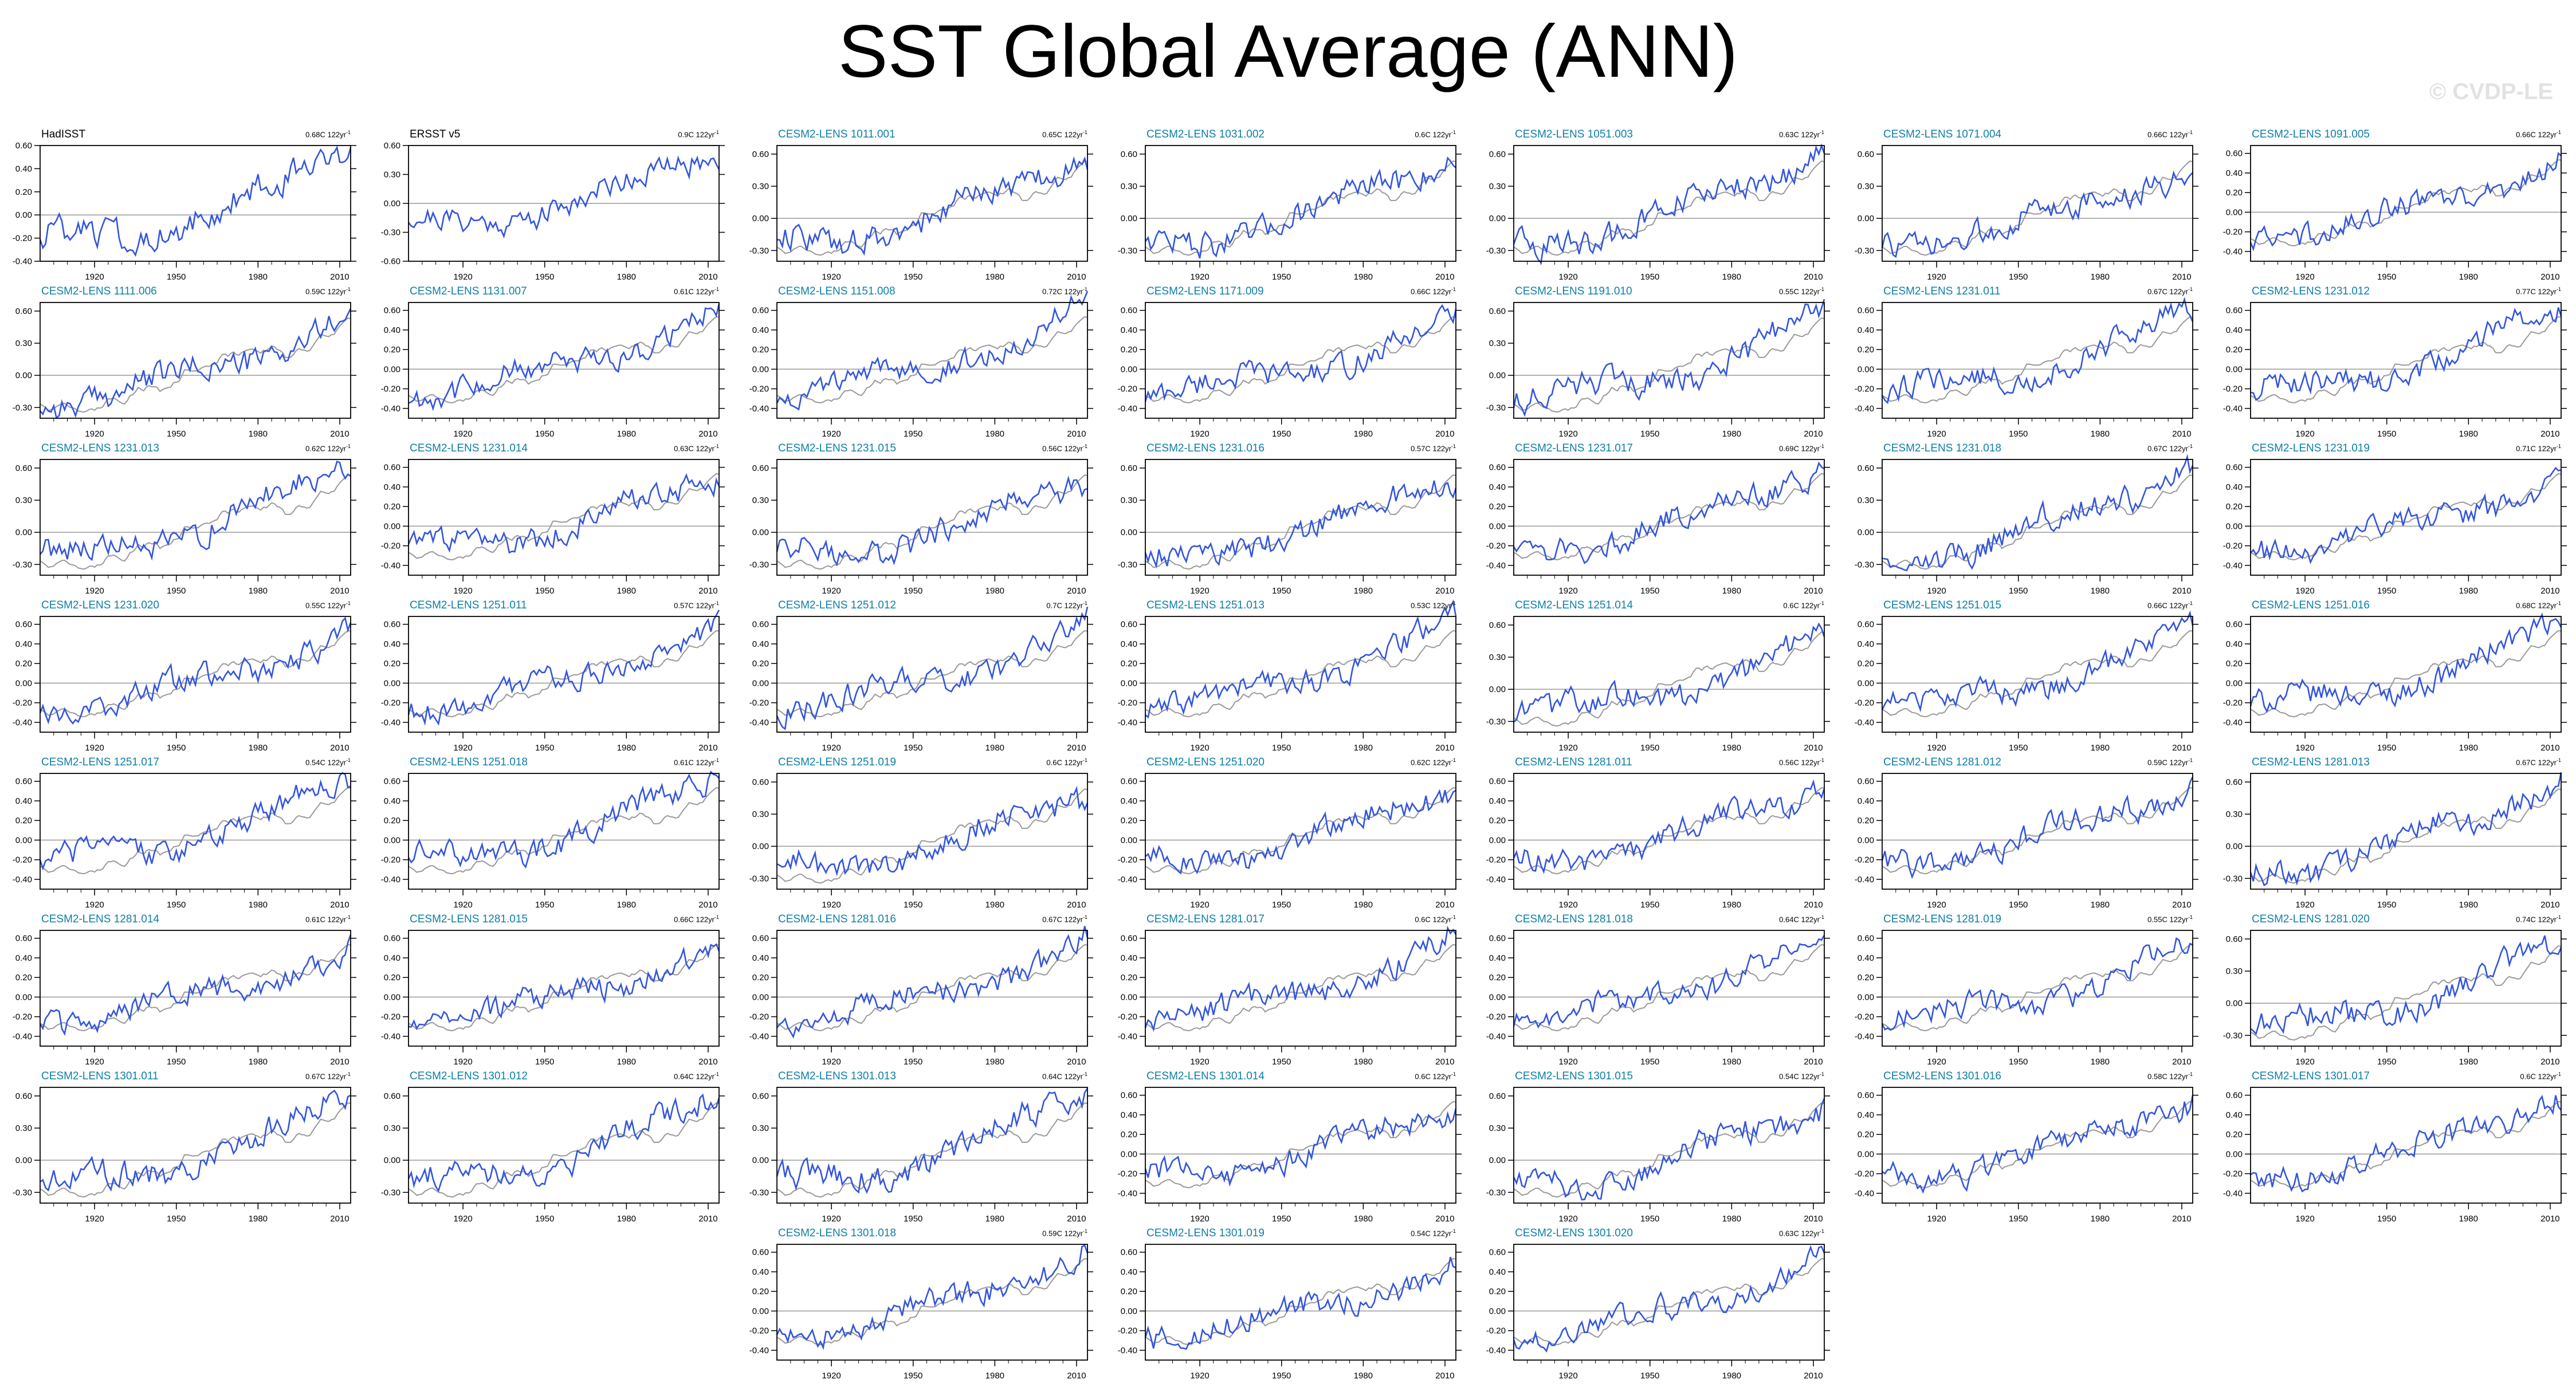 The height and width of the screenshot is (1391, 2576). I want to click on panel-trend: 0.62C 122yr-1, so click(1434, 762).